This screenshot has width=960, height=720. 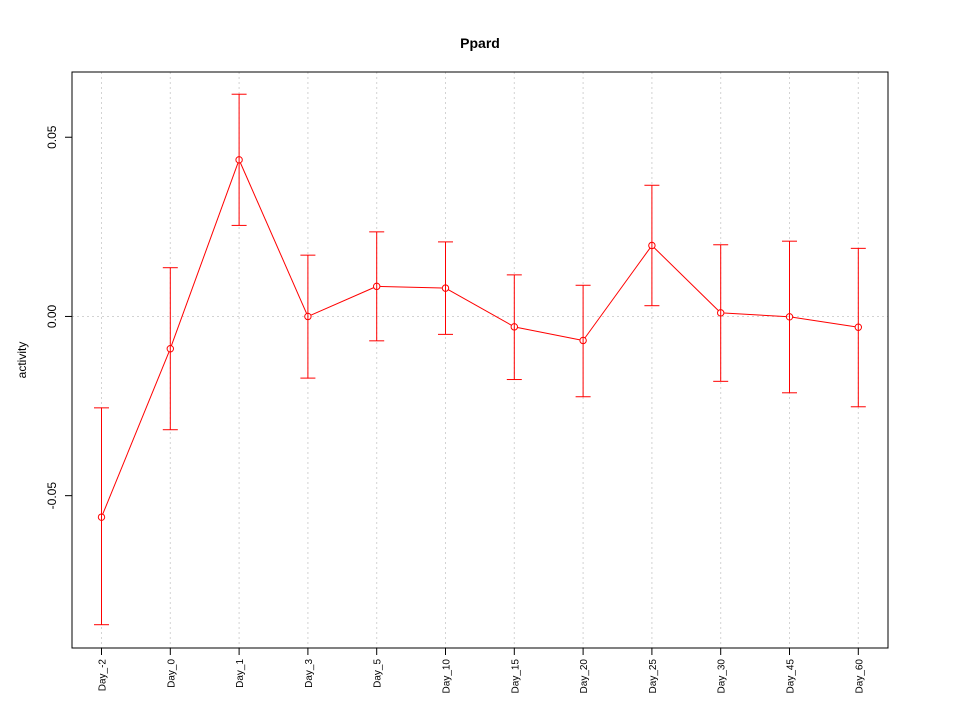 What do you see at coordinates (791, 676) in the screenshot?
I see `x-tick-label: Day_45` at bounding box center [791, 676].